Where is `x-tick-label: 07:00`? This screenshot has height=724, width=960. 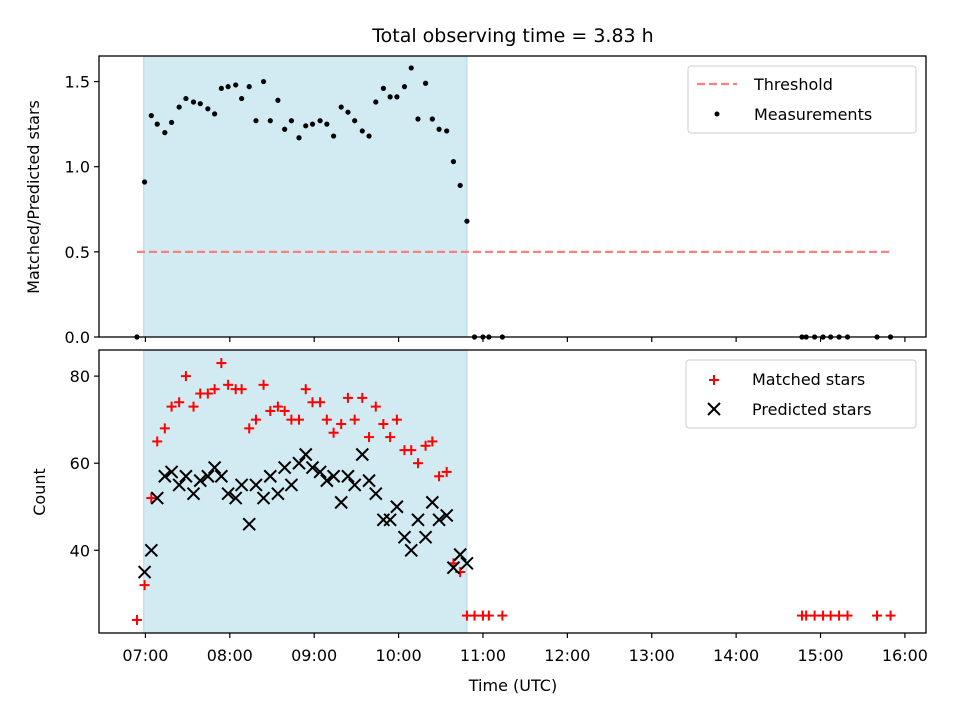 x-tick-label: 07:00 is located at coordinates (145, 655).